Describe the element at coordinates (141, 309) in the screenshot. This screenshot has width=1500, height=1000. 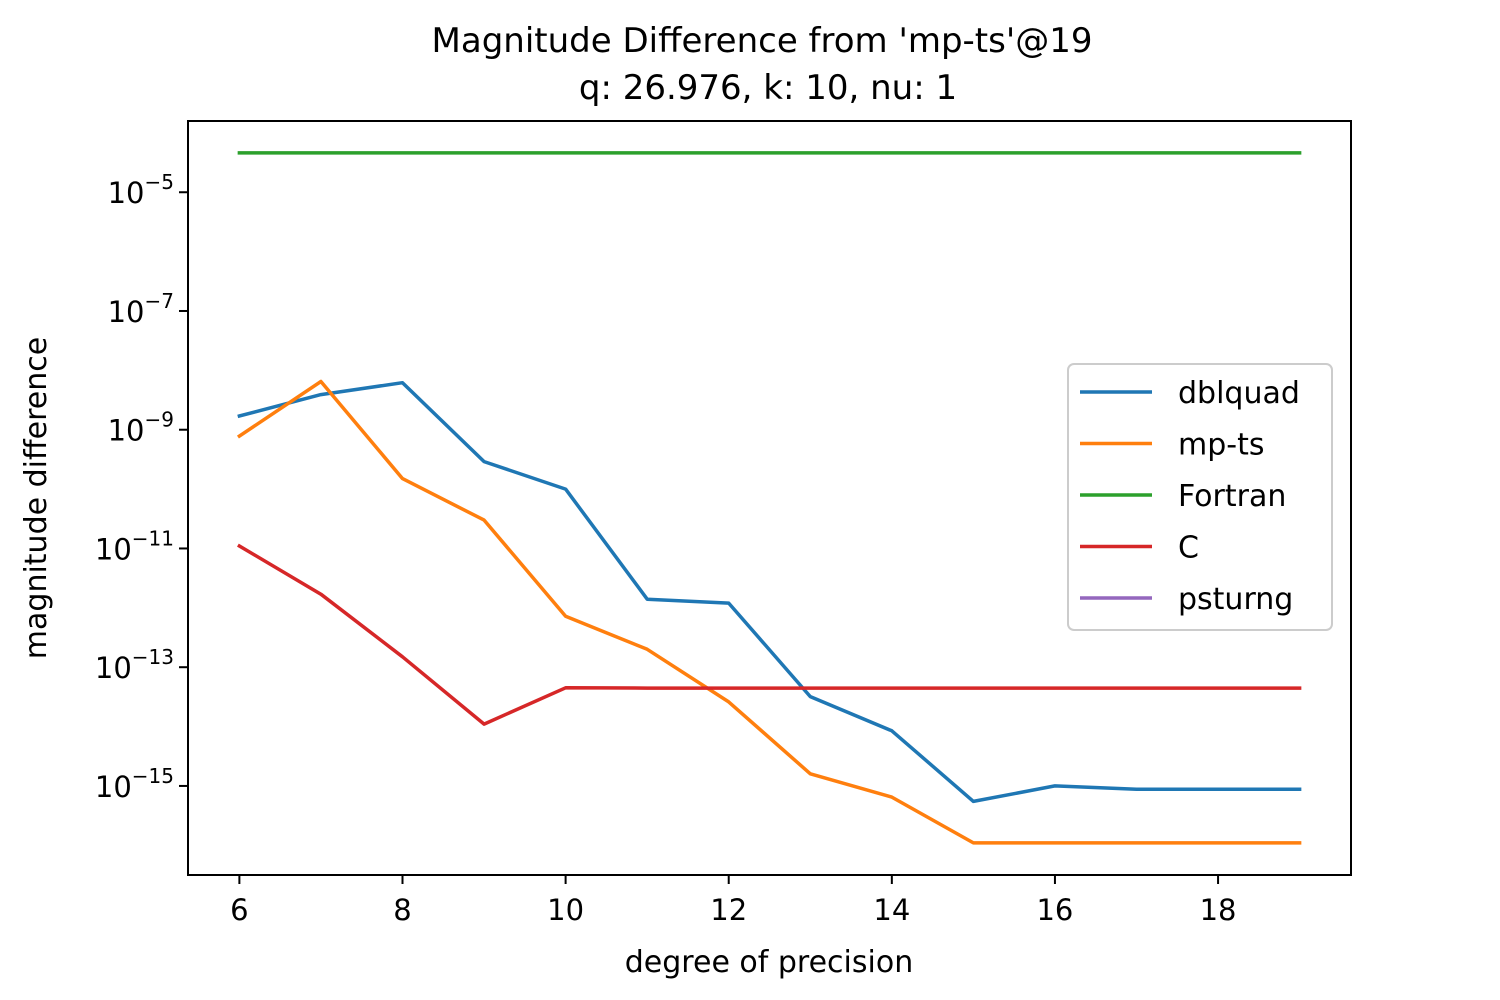
I see `y-tick-label: 10⁻⁷` at that location.